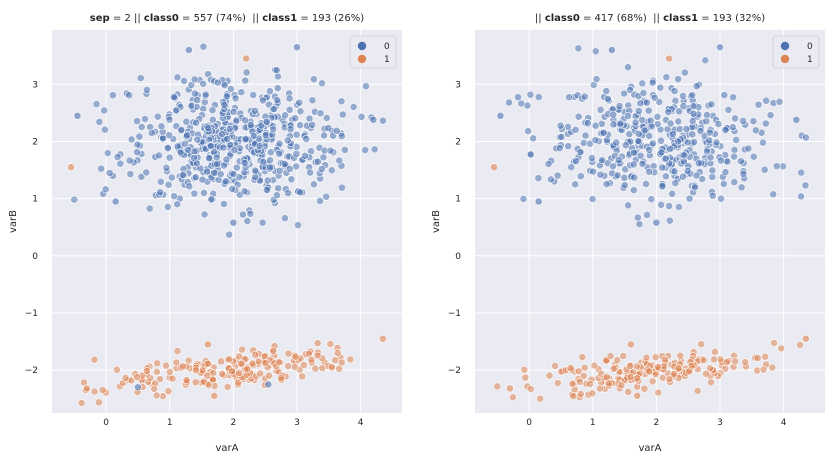 The image size is (835, 464). What do you see at coordinates (720, 423) in the screenshot?
I see `x-tick-label: 3` at bounding box center [720, 423].